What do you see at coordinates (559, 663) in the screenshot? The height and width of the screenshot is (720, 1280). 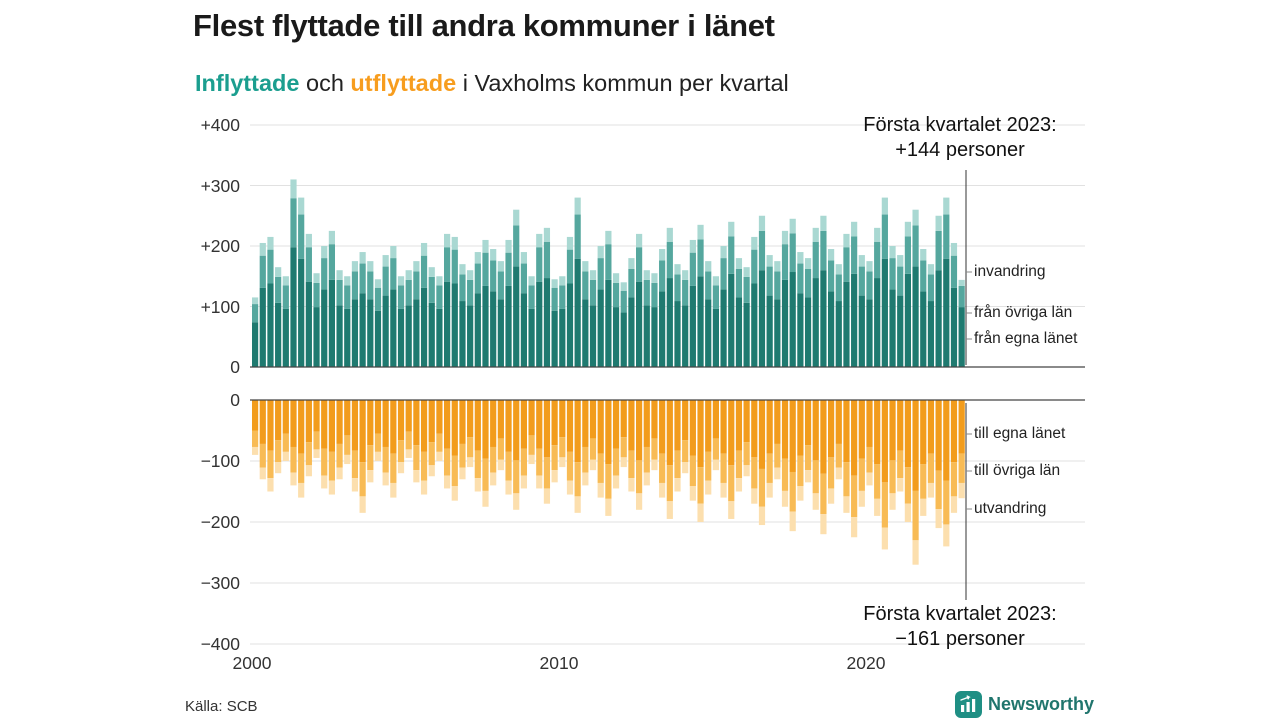 I see `xtick-2010: 2010` at bounding box center [559, 663].